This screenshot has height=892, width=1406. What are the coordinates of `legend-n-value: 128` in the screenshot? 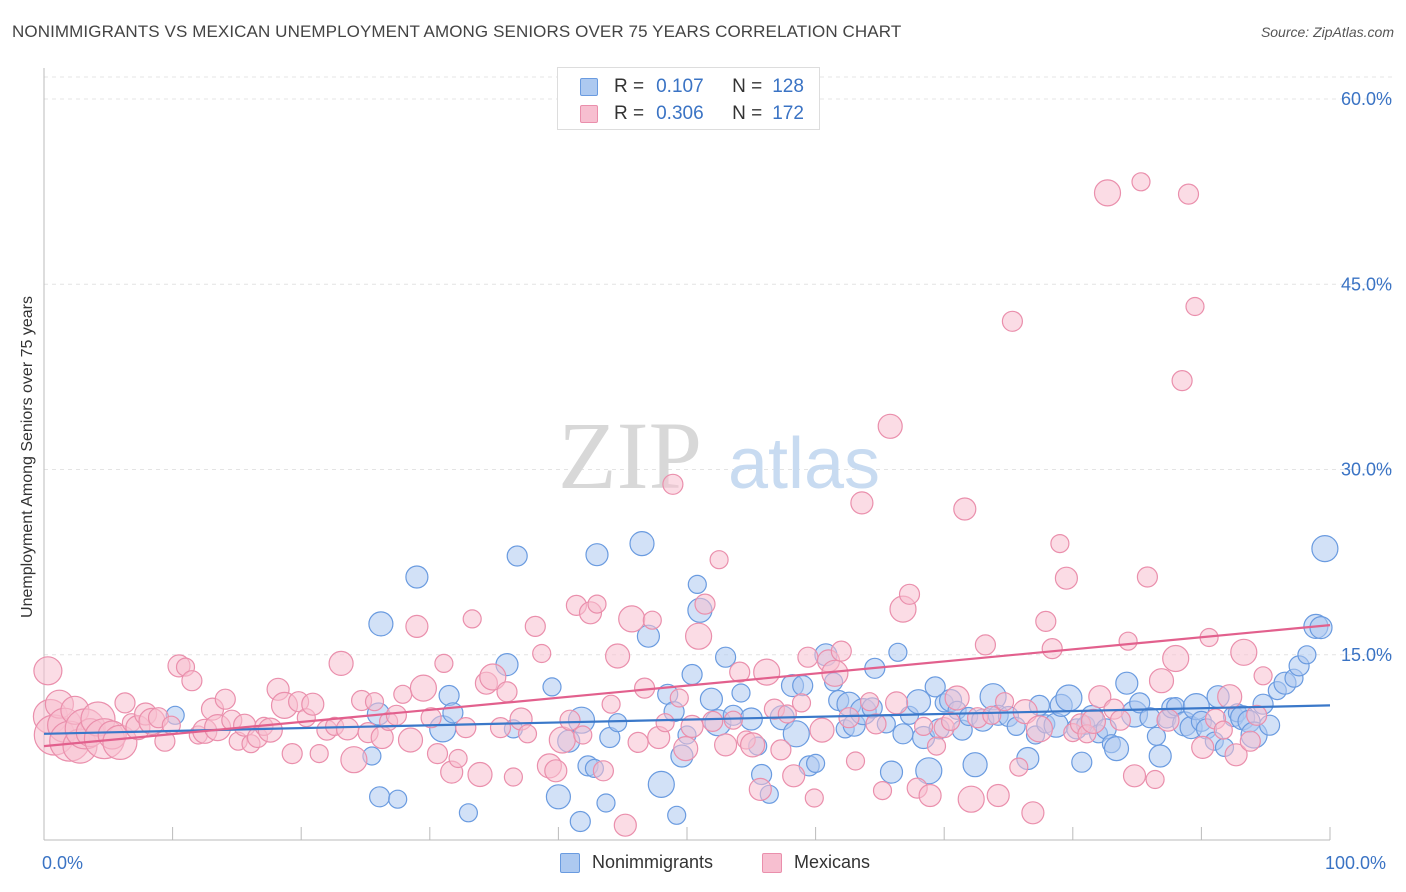 It's located at (788, 86).